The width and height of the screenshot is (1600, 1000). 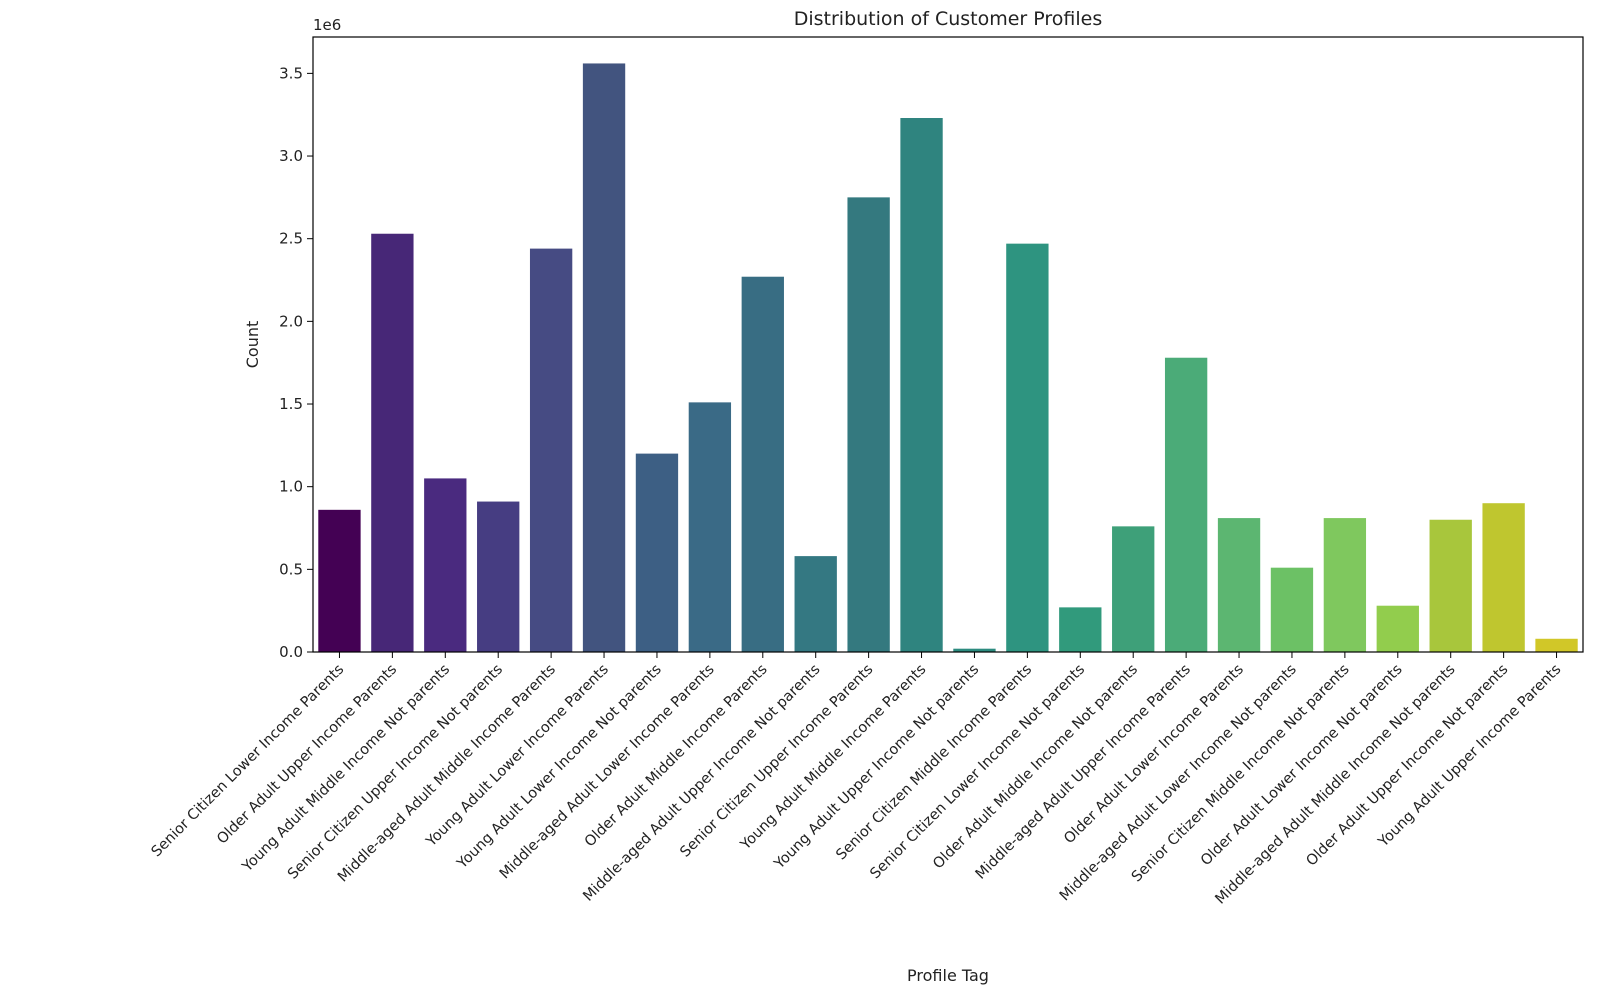 I want to click on y-tick-label: 0.5, so click(x=291, y=569).